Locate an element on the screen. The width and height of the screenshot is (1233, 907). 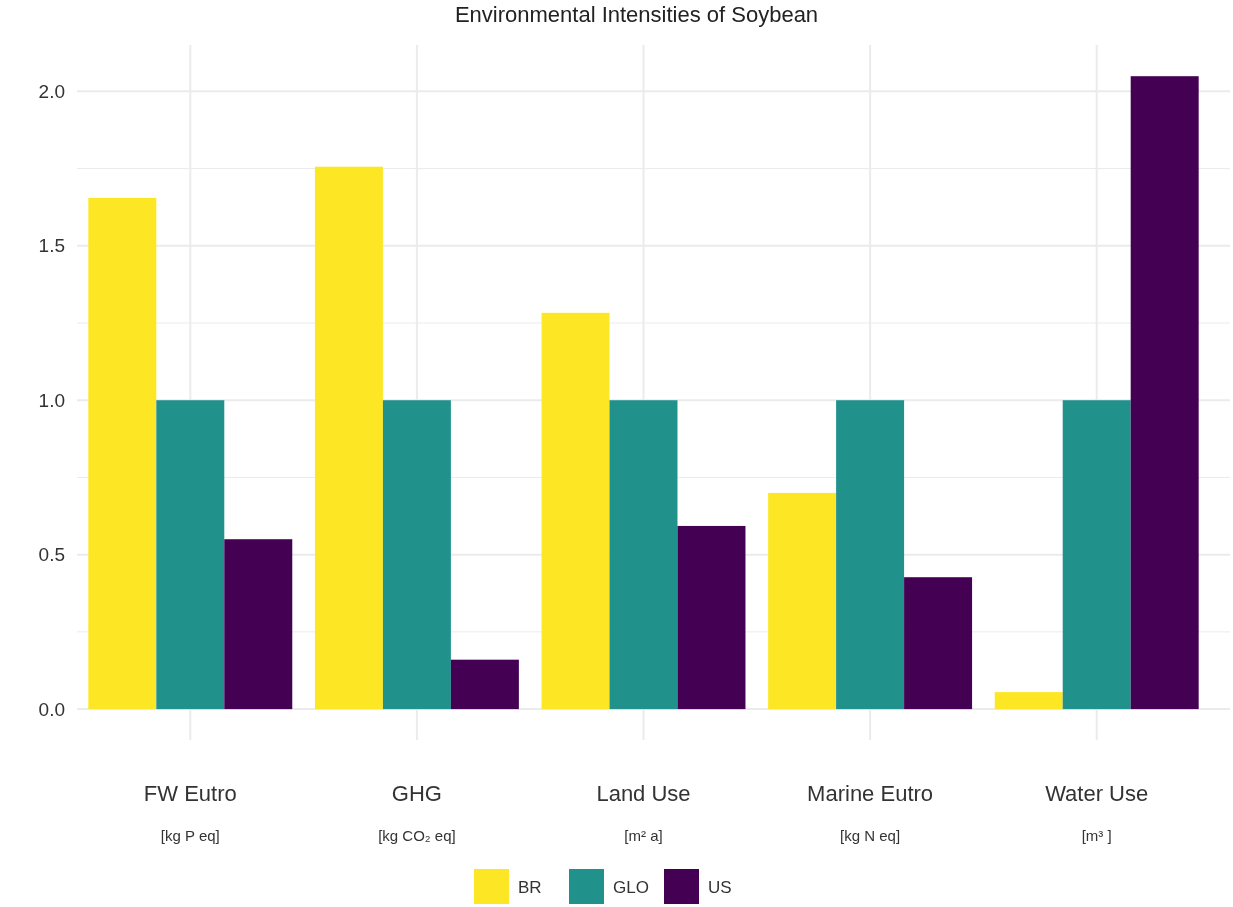
y-tick-label: 1.0 is located at coordinates (51, 400).